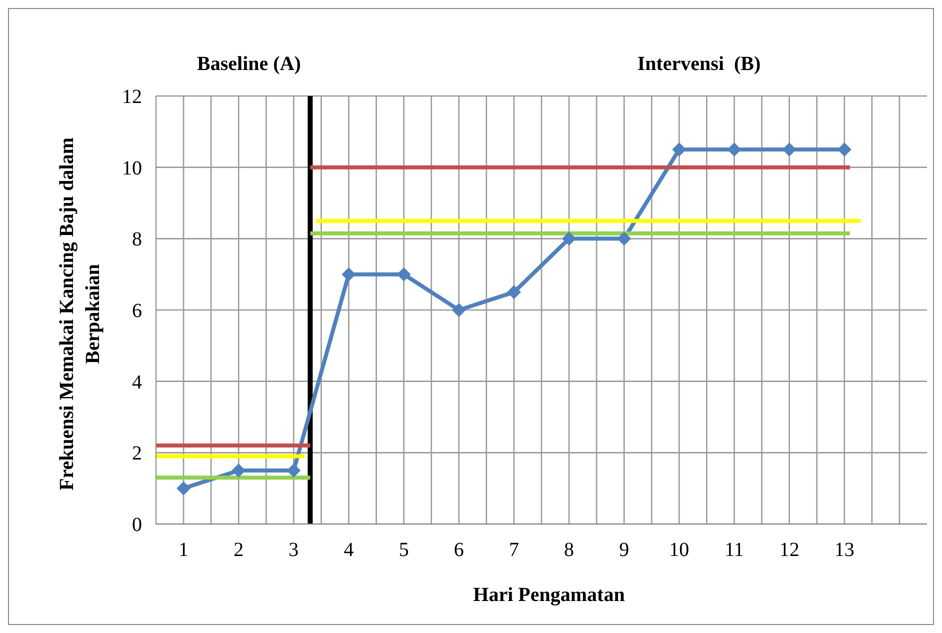 This screenshot has height=633, width=942. I want to click on x-tick-label: 5, so click(403, 550).